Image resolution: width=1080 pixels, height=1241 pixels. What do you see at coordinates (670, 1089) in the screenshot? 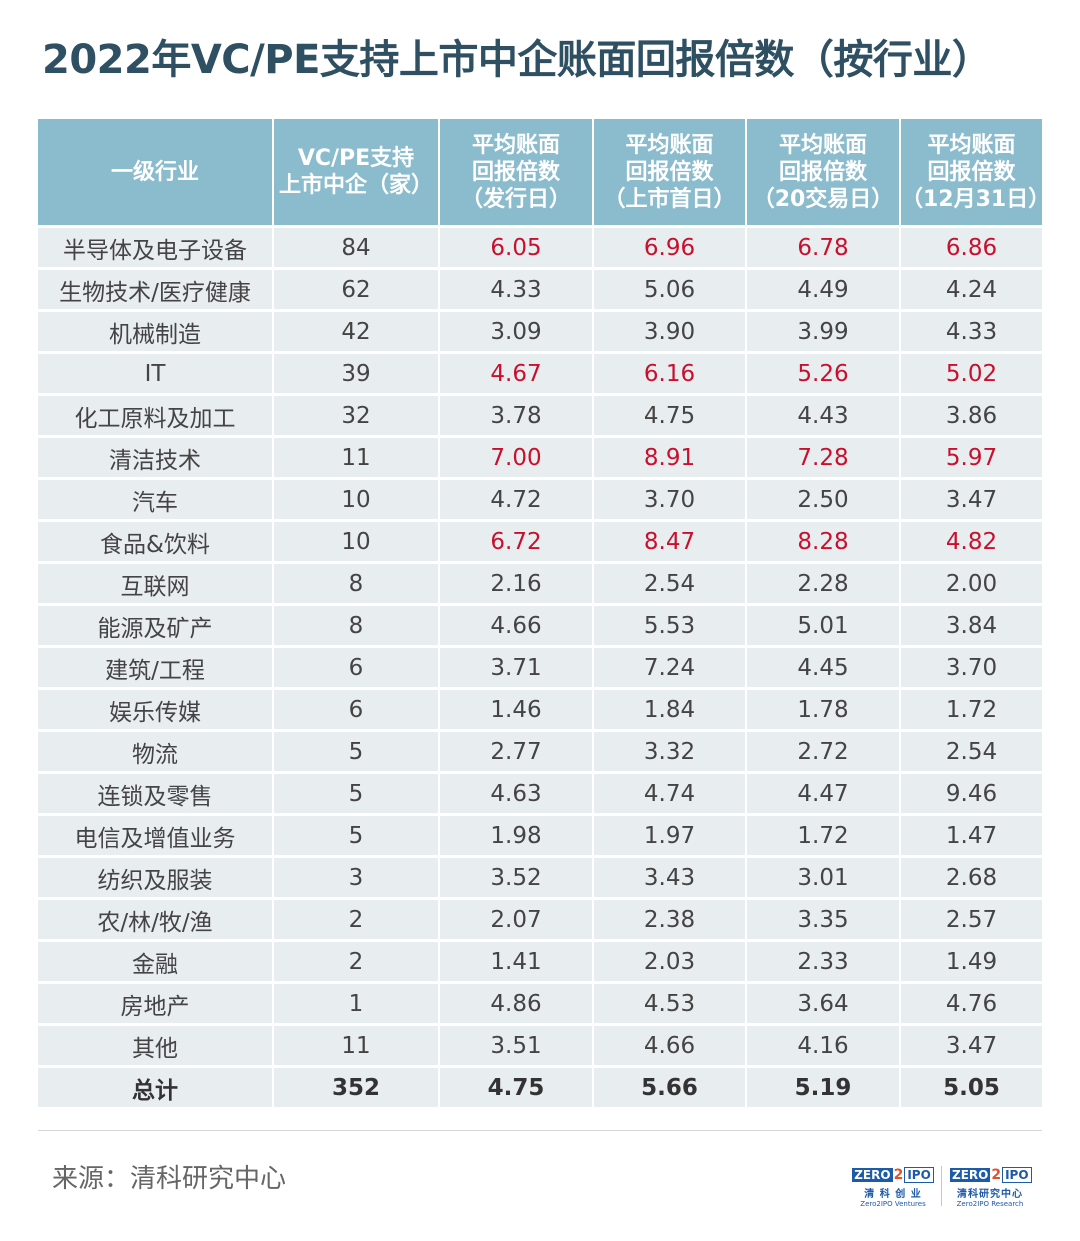
I see `total-return-multiple-cell: 5.66` at bounding box center [670, 1089].